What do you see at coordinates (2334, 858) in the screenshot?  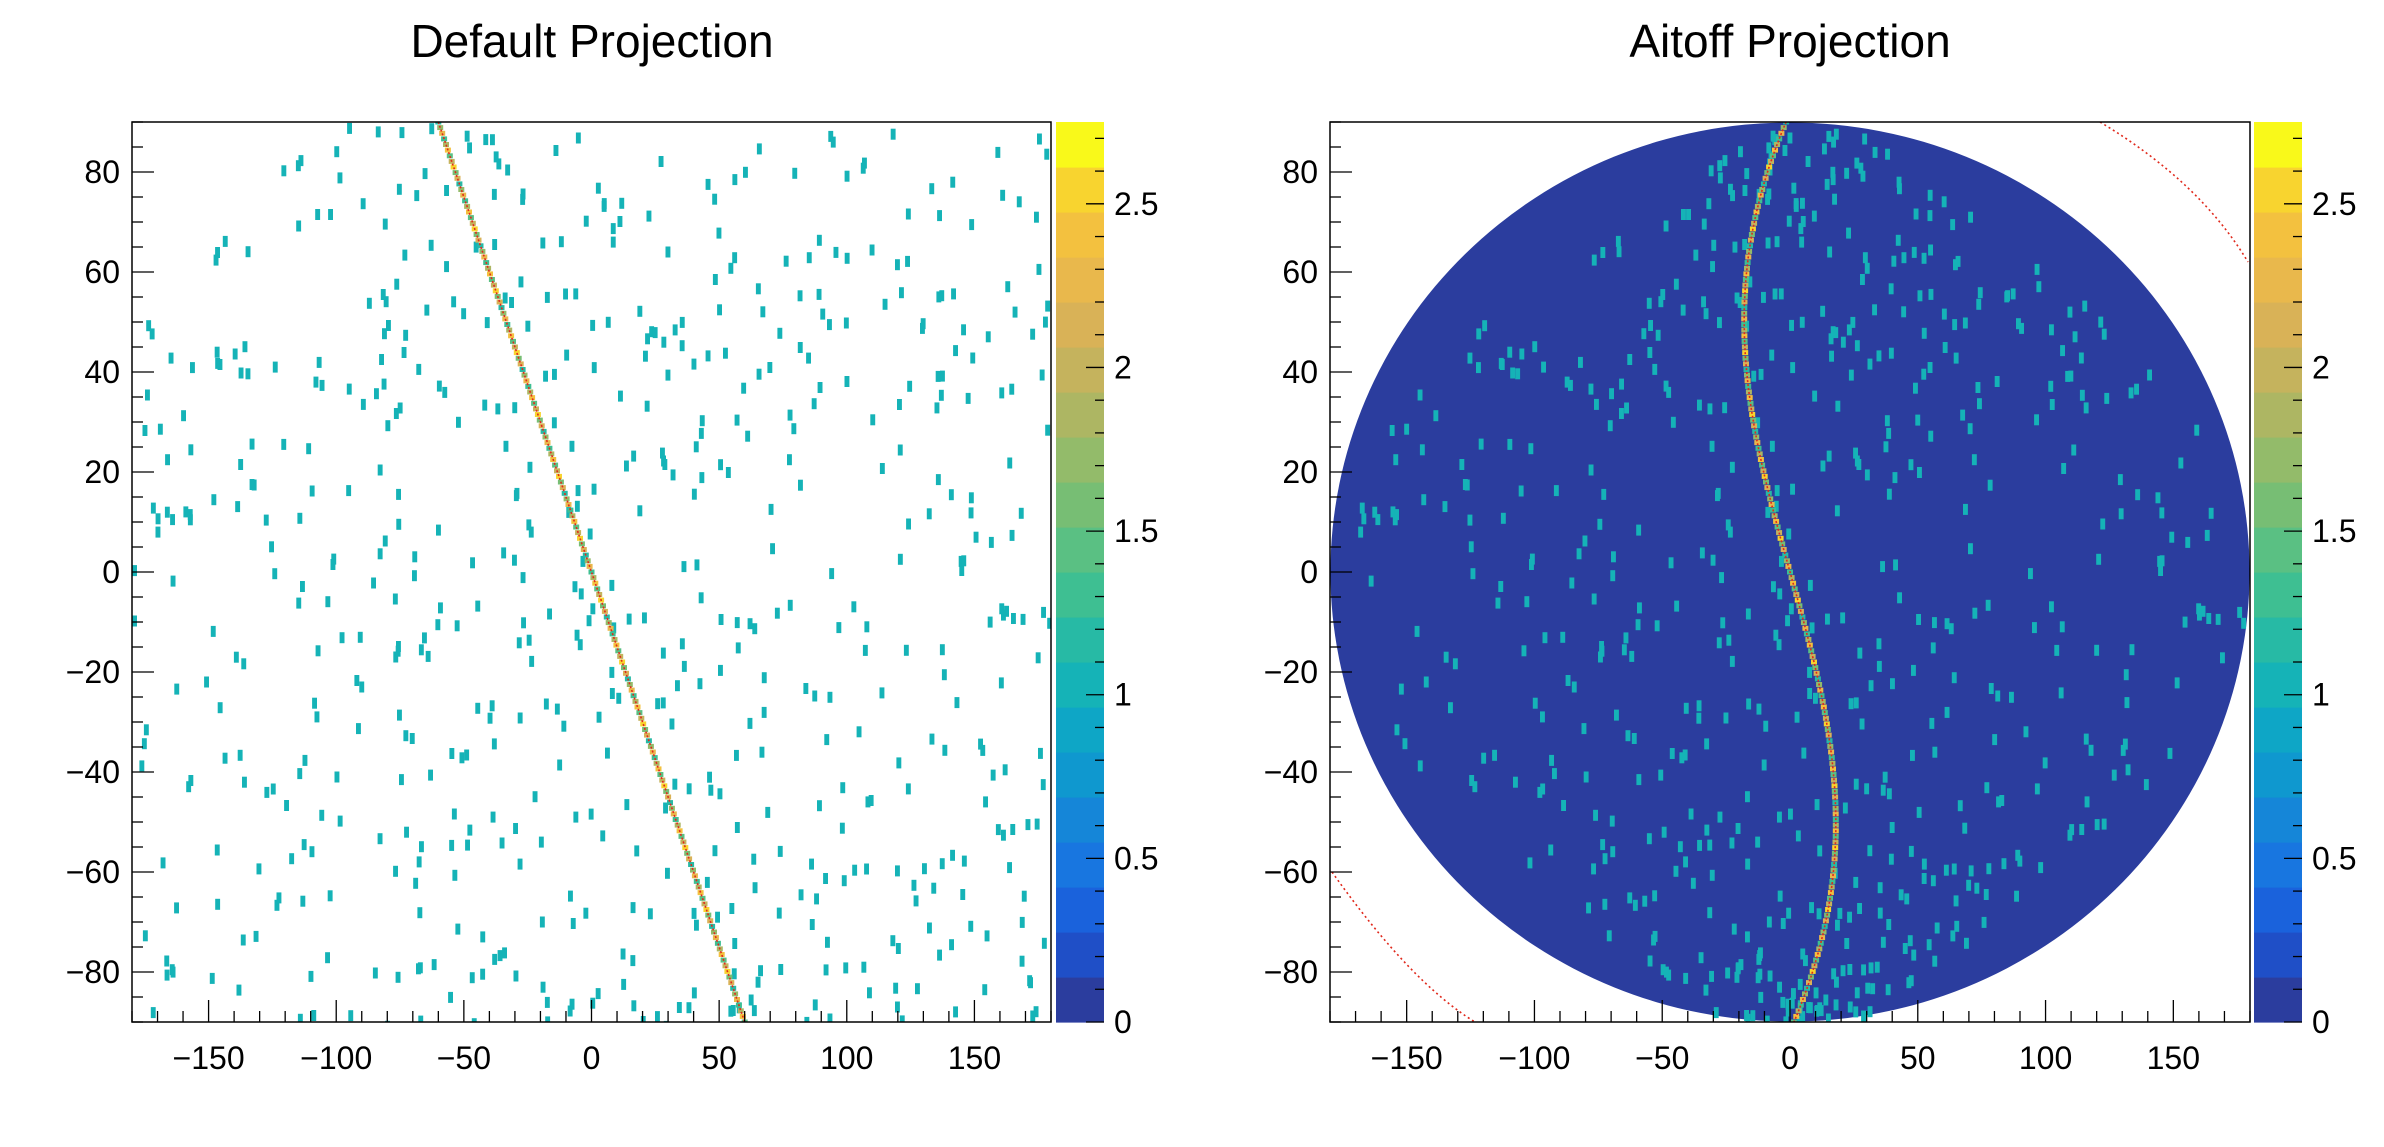 I see `colorbar-tick-label: 0.5` at bounding box center [2334, 858].